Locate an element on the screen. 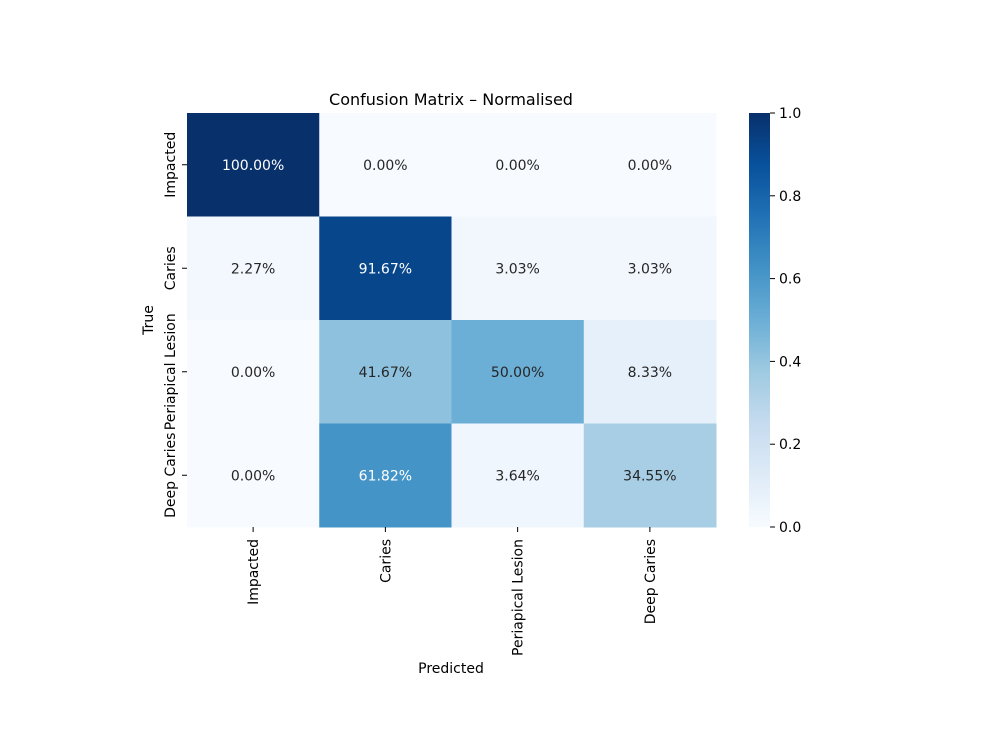 The height and width of the screenshot is (750, 1000). colorbar-tick-label: 0.0 is located at coordinates (790, 528).